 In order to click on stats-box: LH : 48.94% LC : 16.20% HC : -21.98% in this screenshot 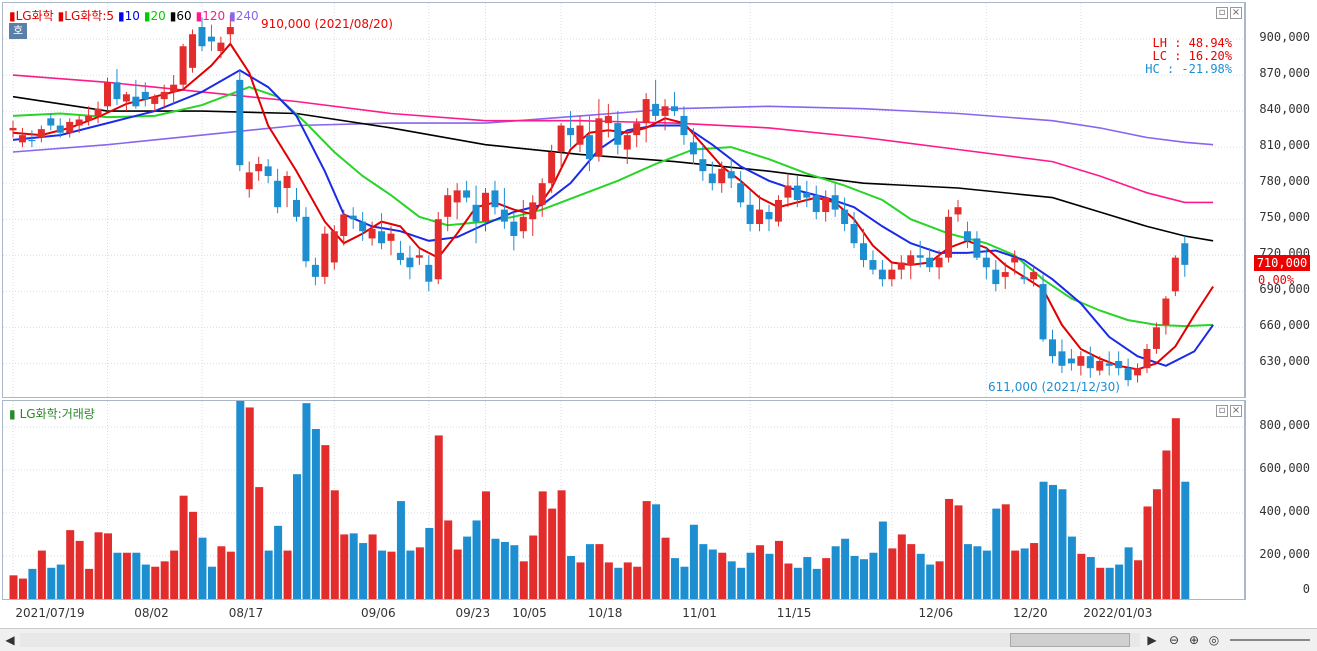, I will do `click(1188, 56)`.